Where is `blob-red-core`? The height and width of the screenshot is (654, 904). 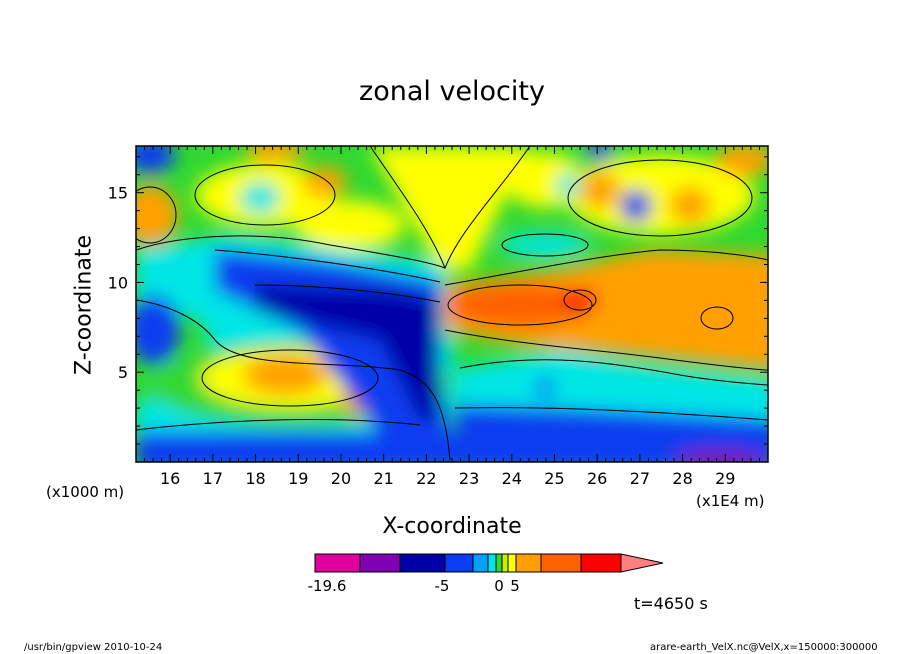 blob-red-core is located at coordinates (580, 300).